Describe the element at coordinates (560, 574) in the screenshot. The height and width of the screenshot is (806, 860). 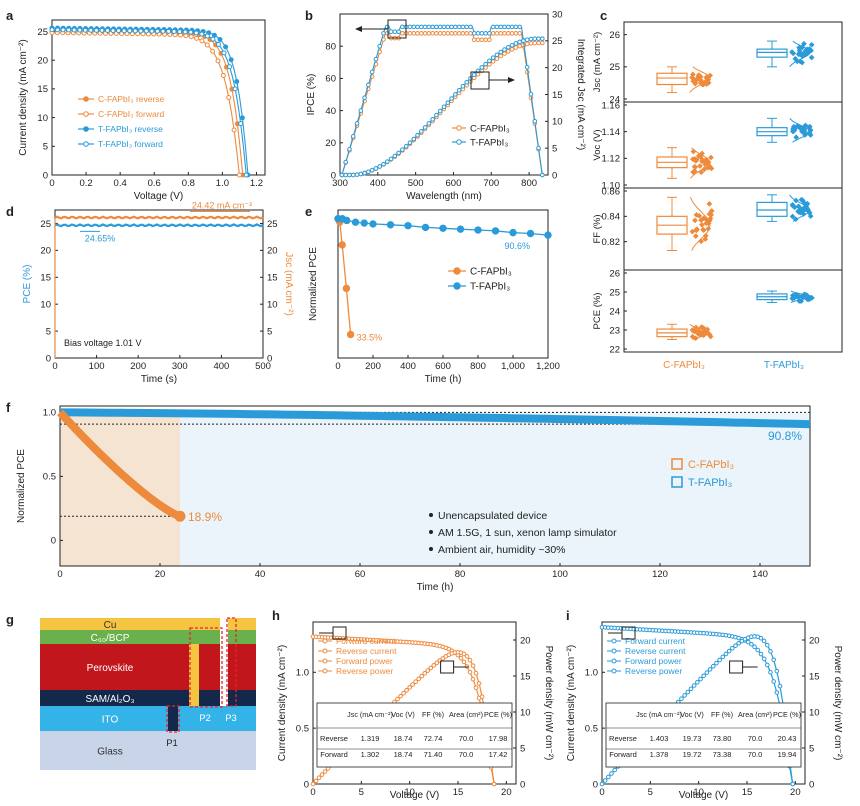
I see `x-tick-label: 100` at that location.